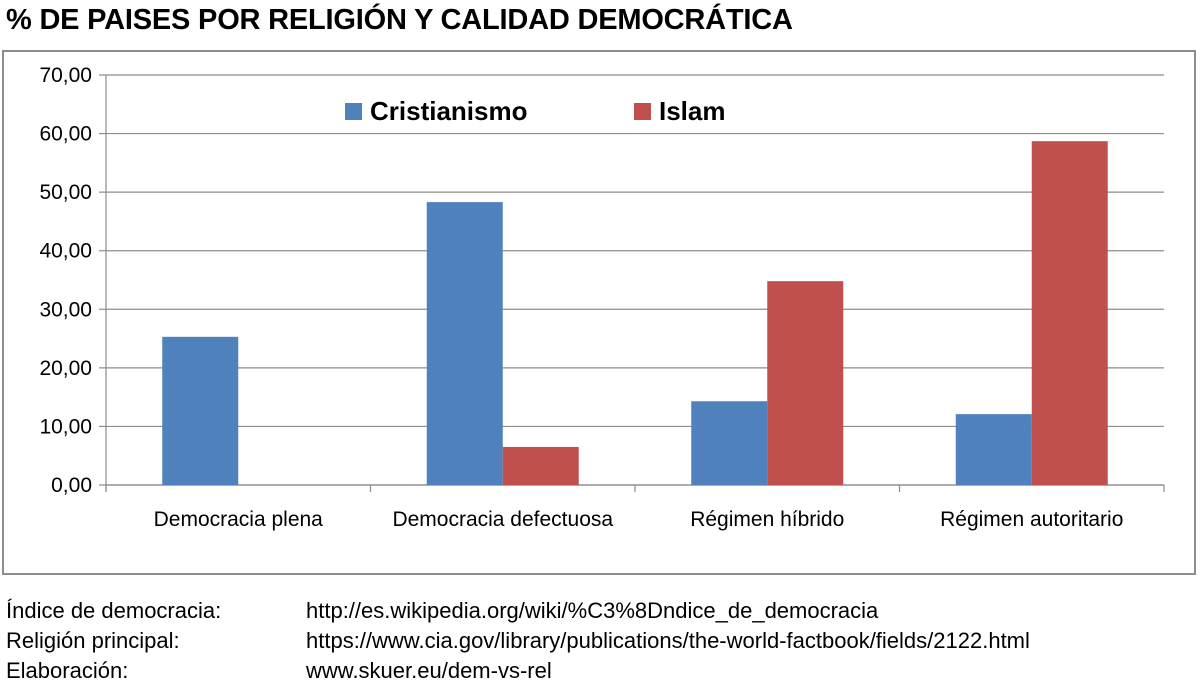 The width and height of the screenshot is (1200, 692). Describe the element at coordinates (600, 113) in the screenshot. I see `chart-legend: Cristianismo Islam` at that location.